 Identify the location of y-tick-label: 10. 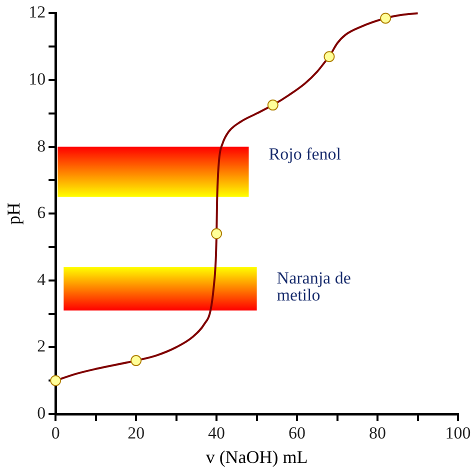
(37, 78).